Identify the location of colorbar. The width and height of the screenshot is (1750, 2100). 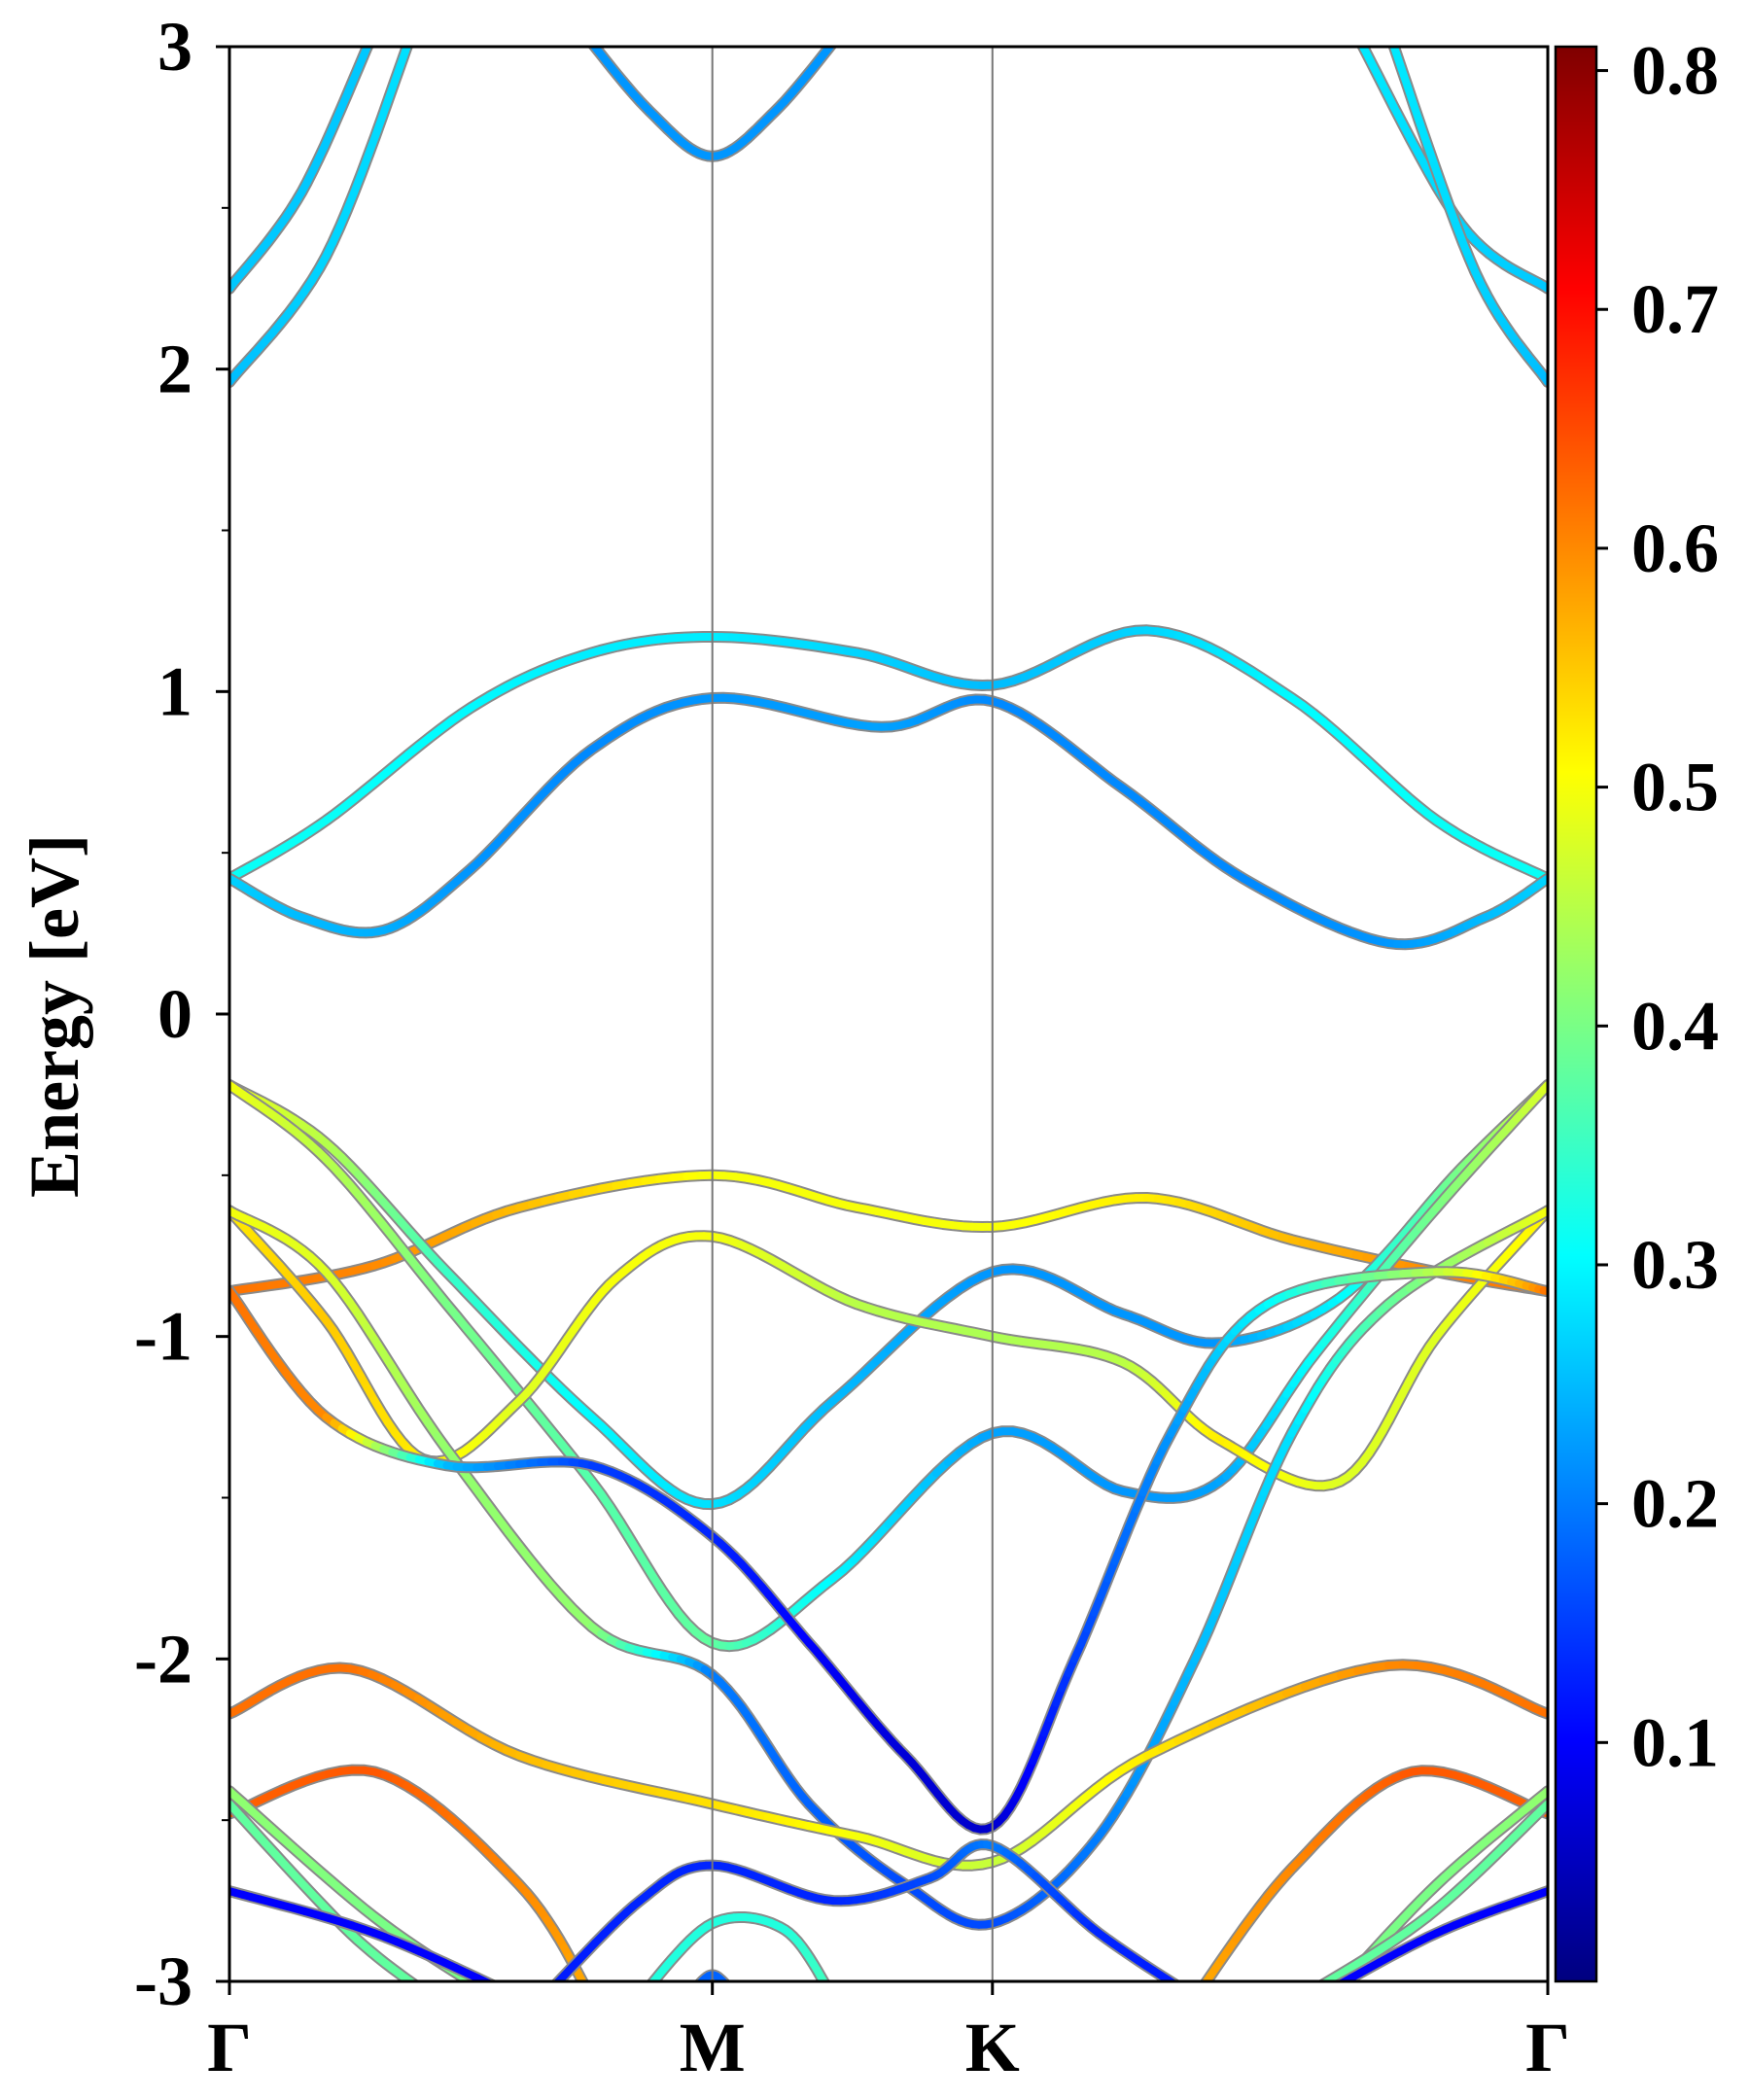
(1576, 1014).